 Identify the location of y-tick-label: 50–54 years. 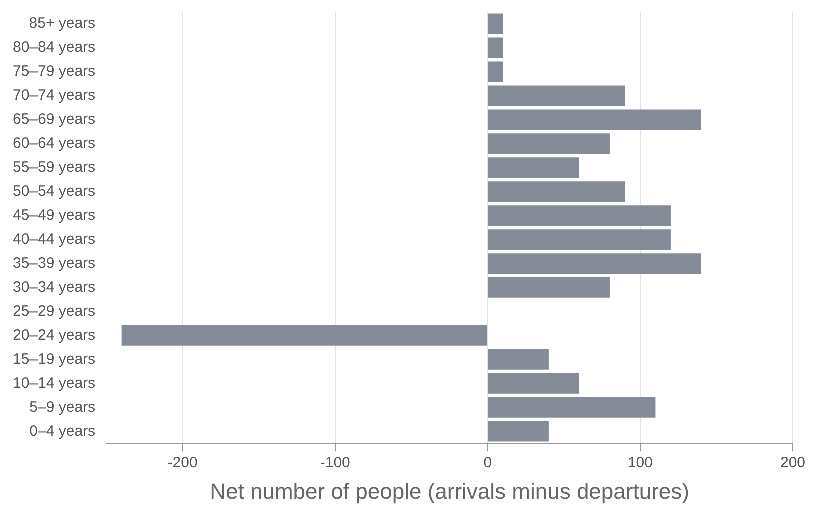
(54, 191).